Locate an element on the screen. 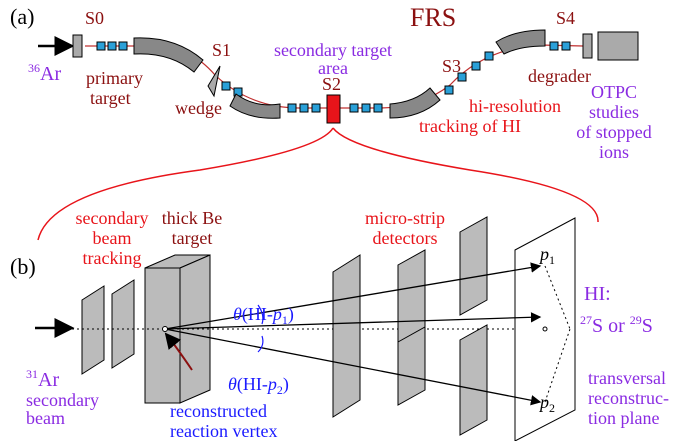 The image size is (681, 441). panel-b-beam: Ar is located at coordinates (48, 380).